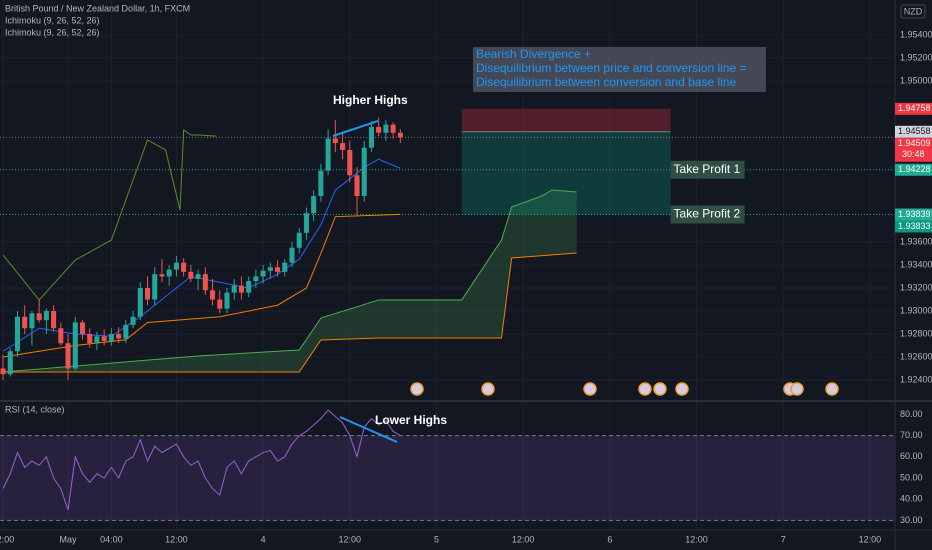  I want to click on take-profit-label: Take Profit 2, so click(707, 214).